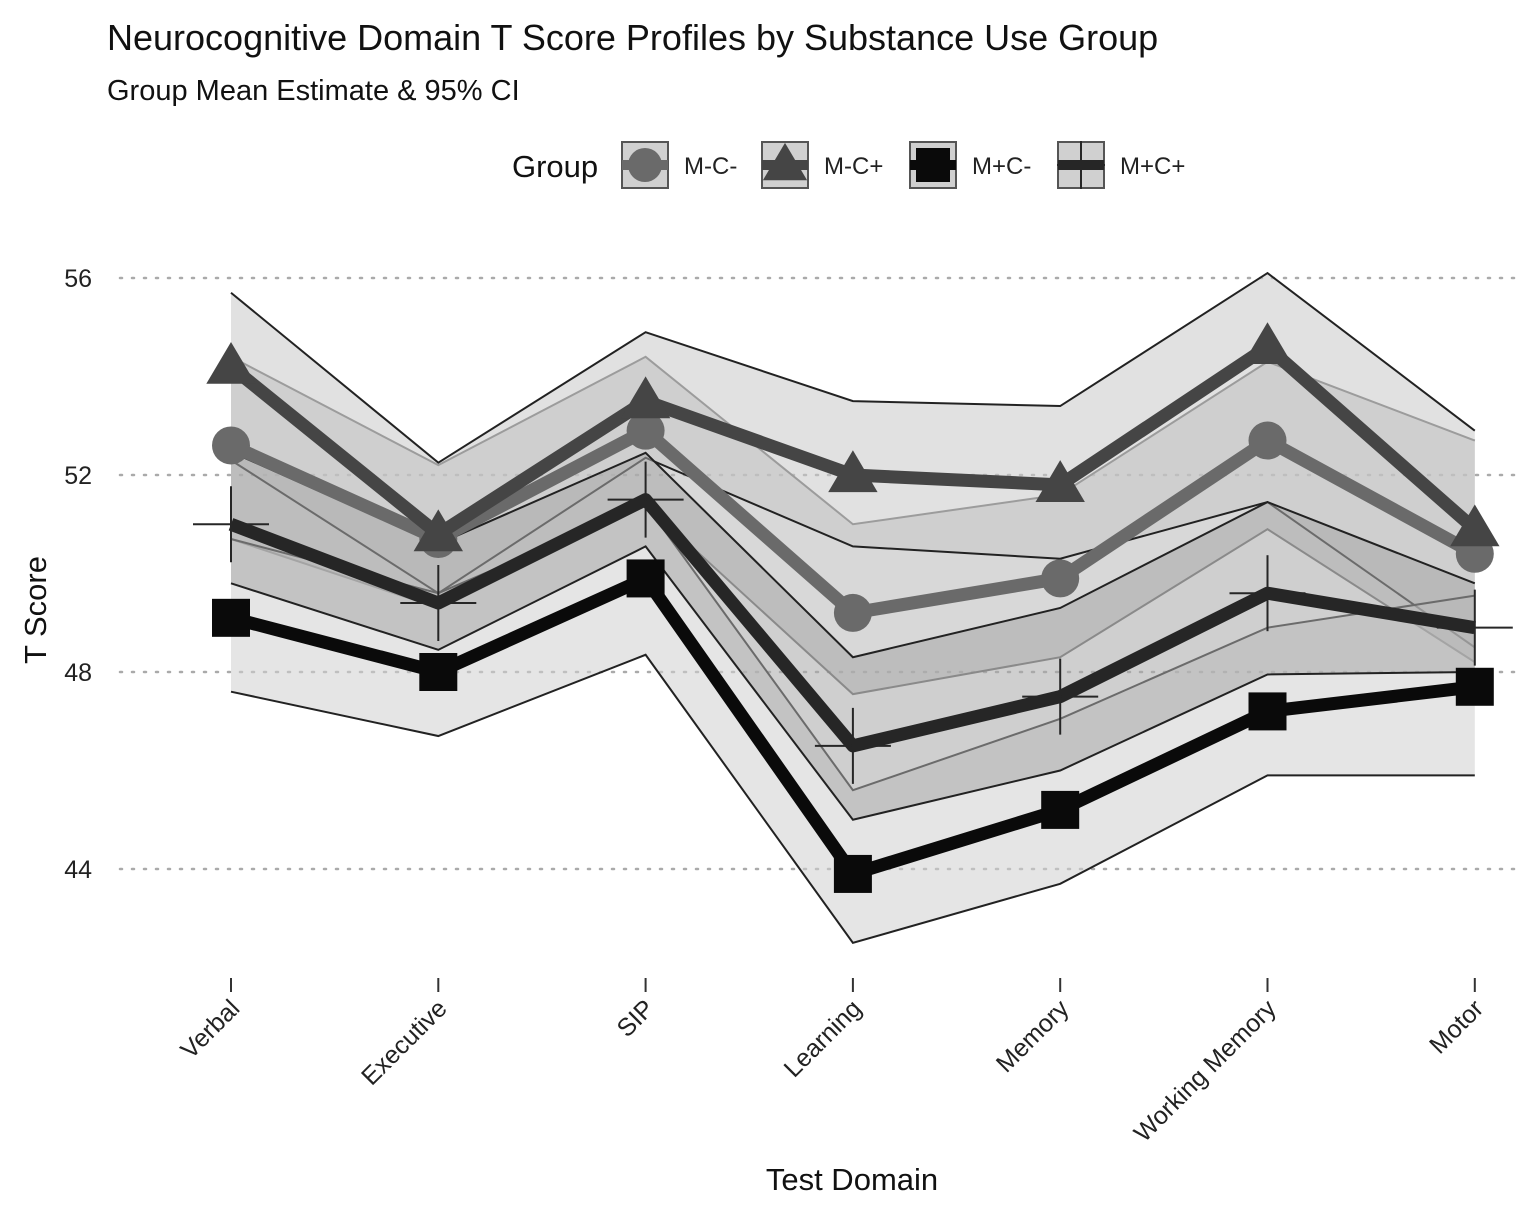  I want to click on x-axis-label: Test Domain, so click(852, 1179).